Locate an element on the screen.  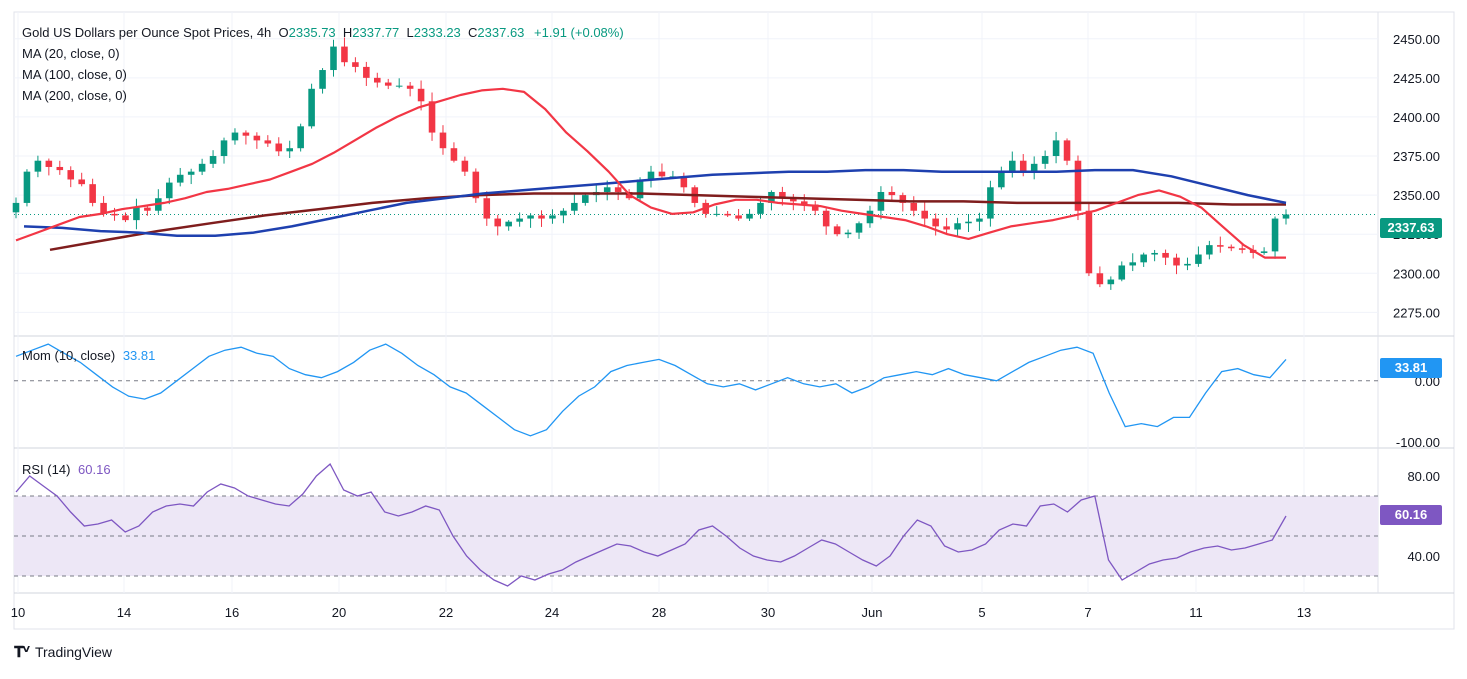
momentum-value-tag: 33.81 is located at coordinates (1411, 368).